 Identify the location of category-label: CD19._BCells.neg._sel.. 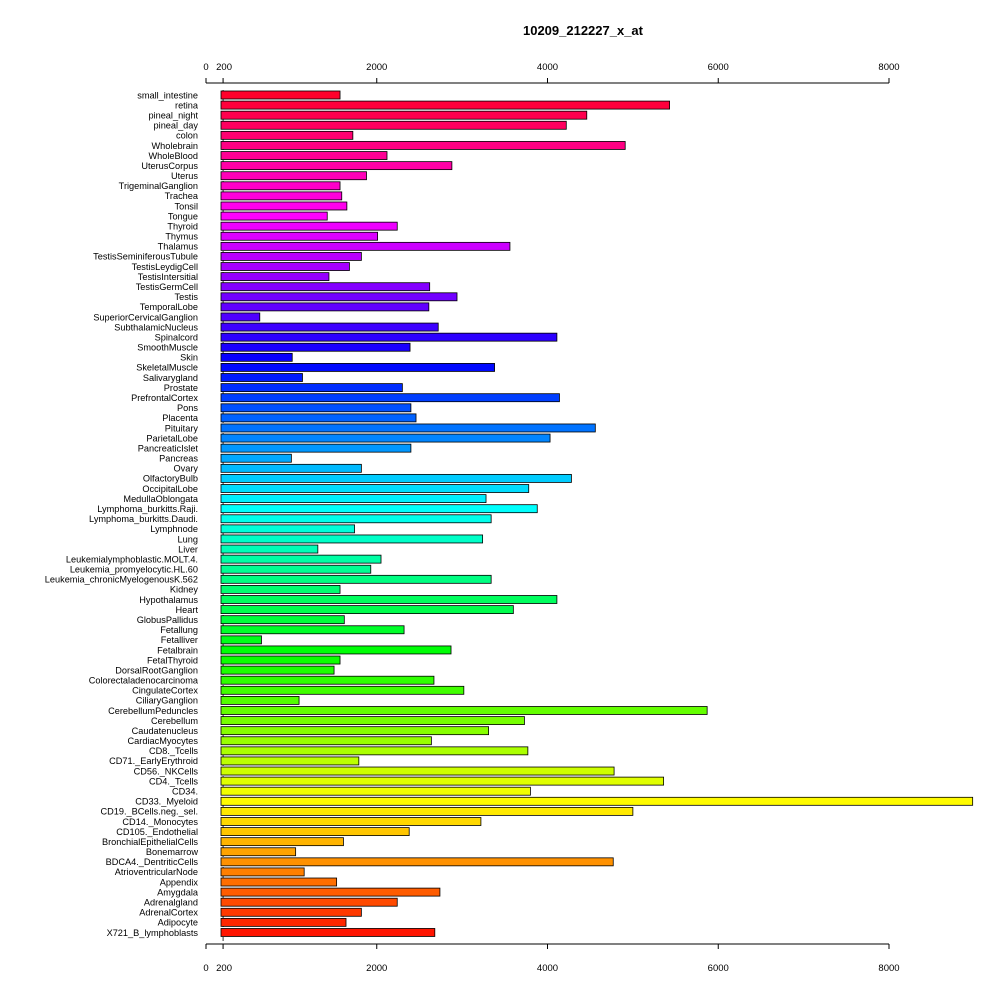
(149, 812).